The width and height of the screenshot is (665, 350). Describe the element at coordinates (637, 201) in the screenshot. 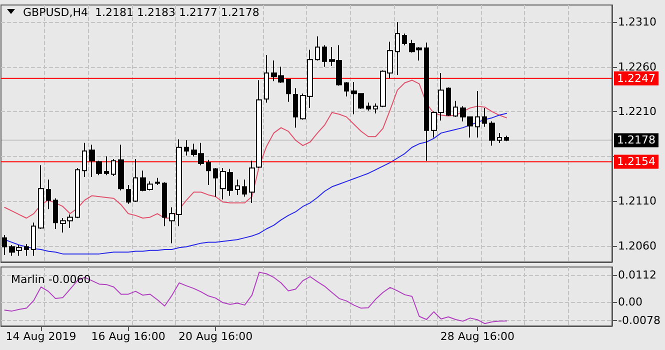

I see `y-tick-label: 1.2110` at that location.